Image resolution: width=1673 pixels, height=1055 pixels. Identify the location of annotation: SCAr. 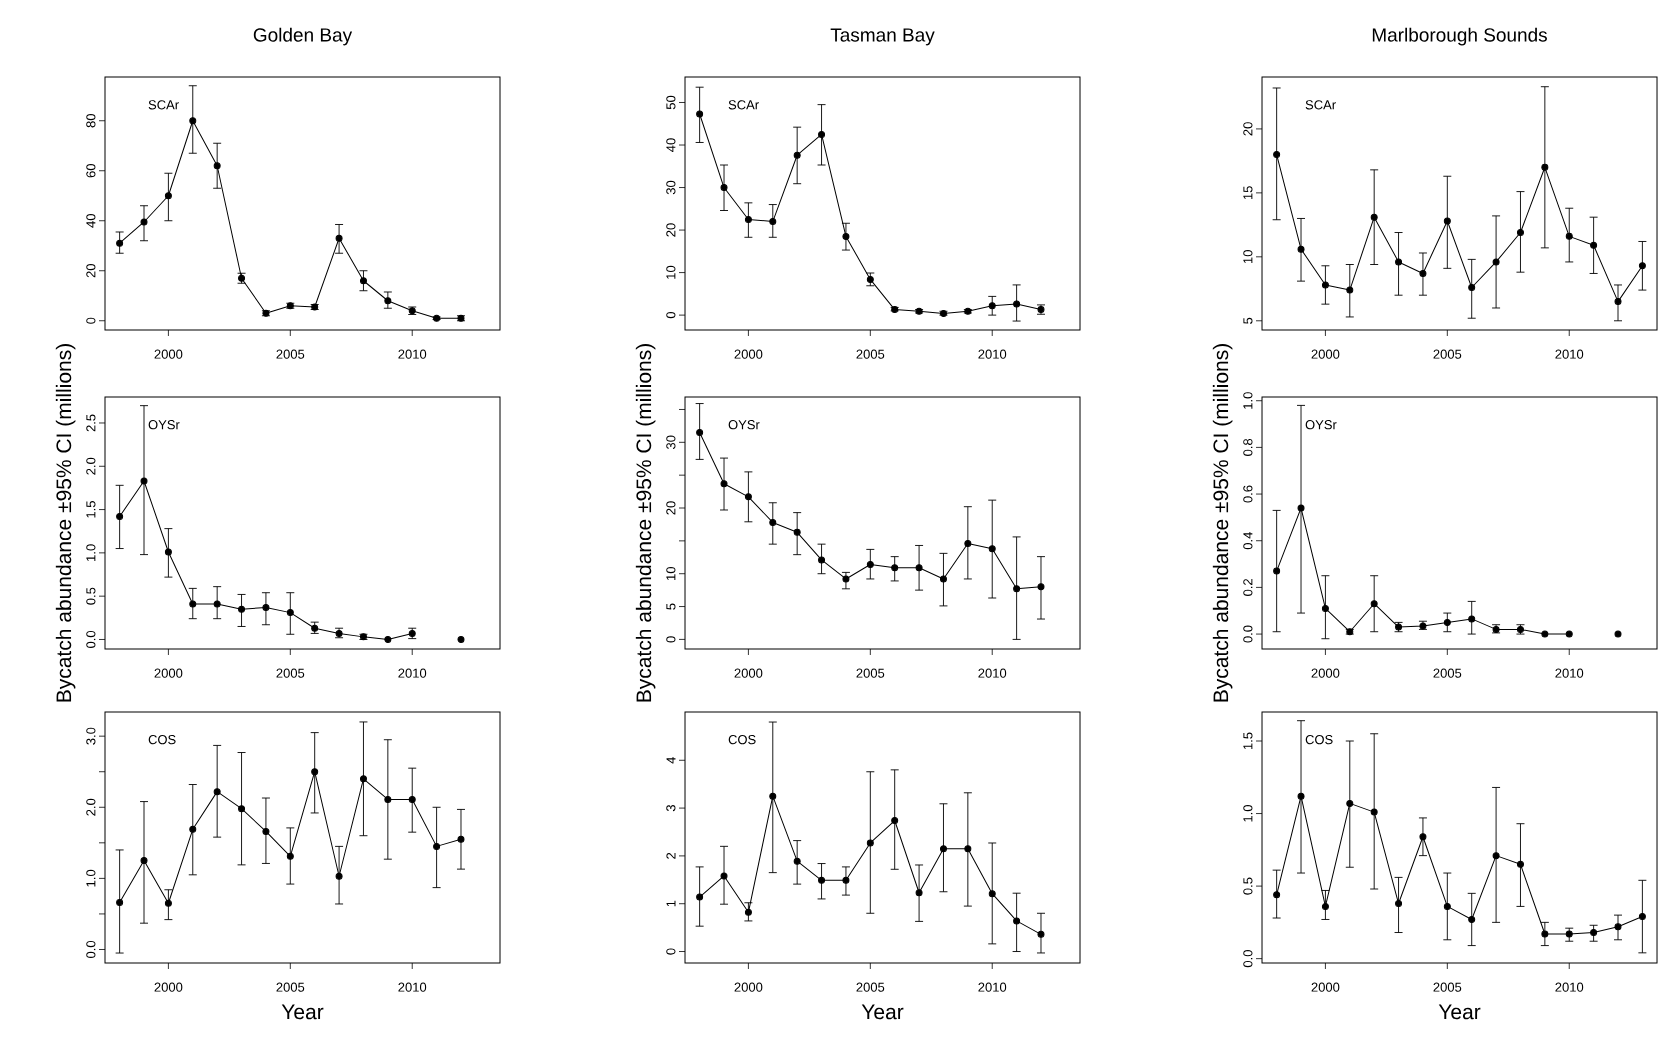
(163, 105).